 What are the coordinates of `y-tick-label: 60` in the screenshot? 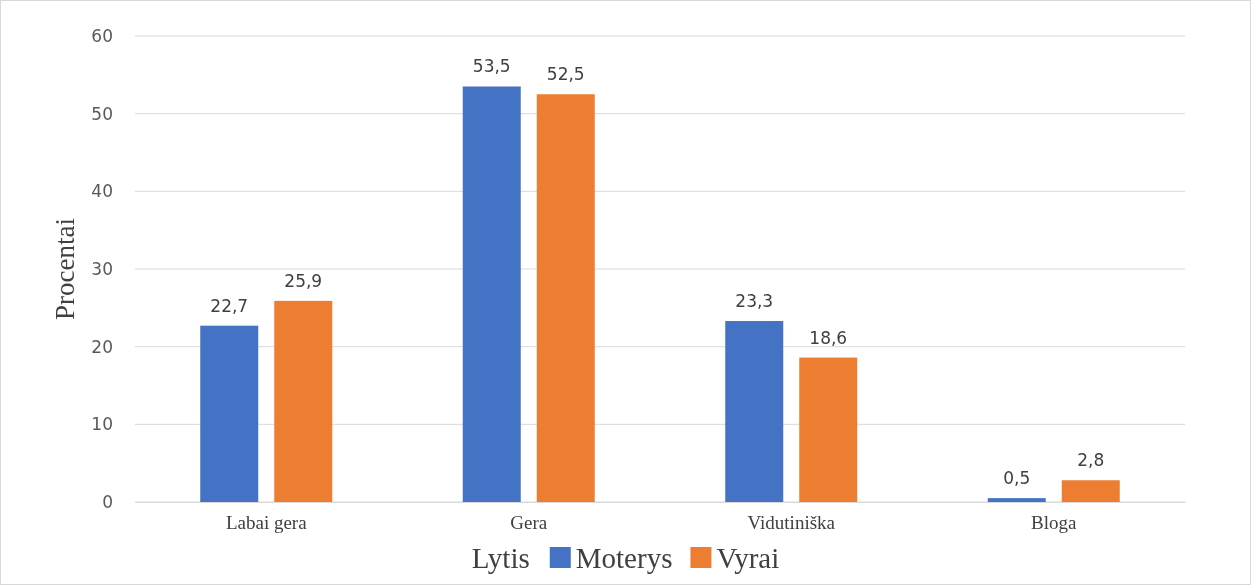 It's located at (102, 35).